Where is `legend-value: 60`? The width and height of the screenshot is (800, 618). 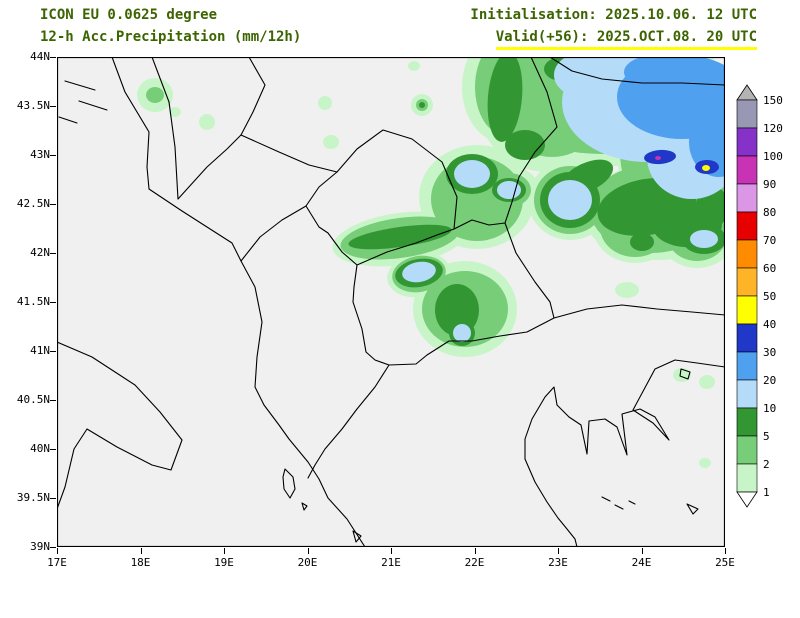
legend-value: 60 is located at coordinates (769, 268).